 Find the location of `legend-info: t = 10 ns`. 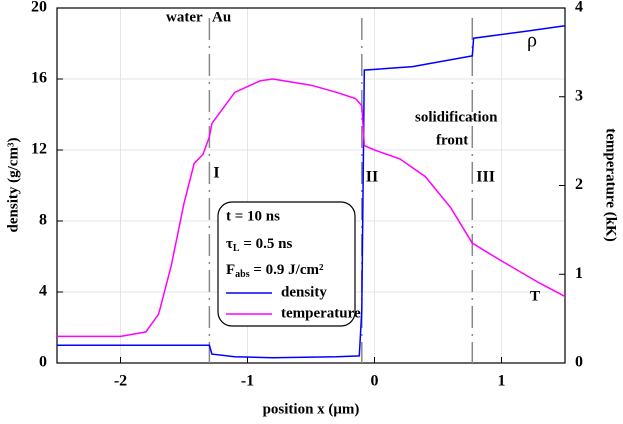

legend-info: t = 10 ns is located at coordinates (253, 216).